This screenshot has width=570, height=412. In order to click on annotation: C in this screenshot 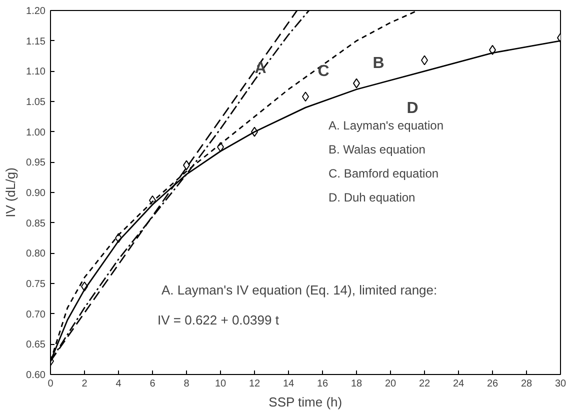, I will do `click(324, 71)`.